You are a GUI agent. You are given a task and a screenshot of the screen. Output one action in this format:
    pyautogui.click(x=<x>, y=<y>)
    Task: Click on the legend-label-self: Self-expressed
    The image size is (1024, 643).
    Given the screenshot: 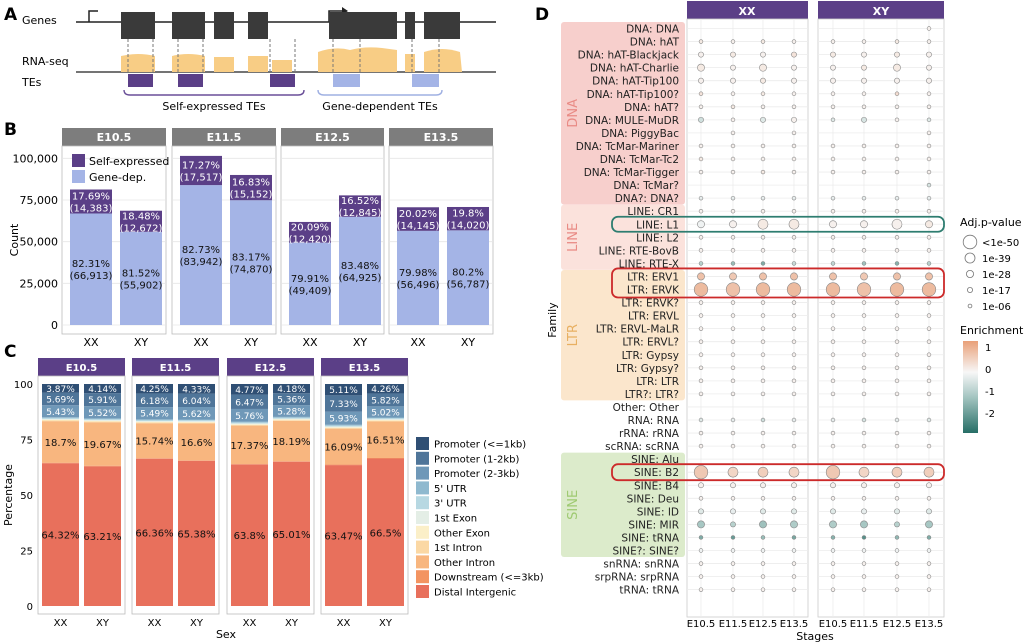 What is the action you would take?
    pyautogui.click(x=129, y=161)
    